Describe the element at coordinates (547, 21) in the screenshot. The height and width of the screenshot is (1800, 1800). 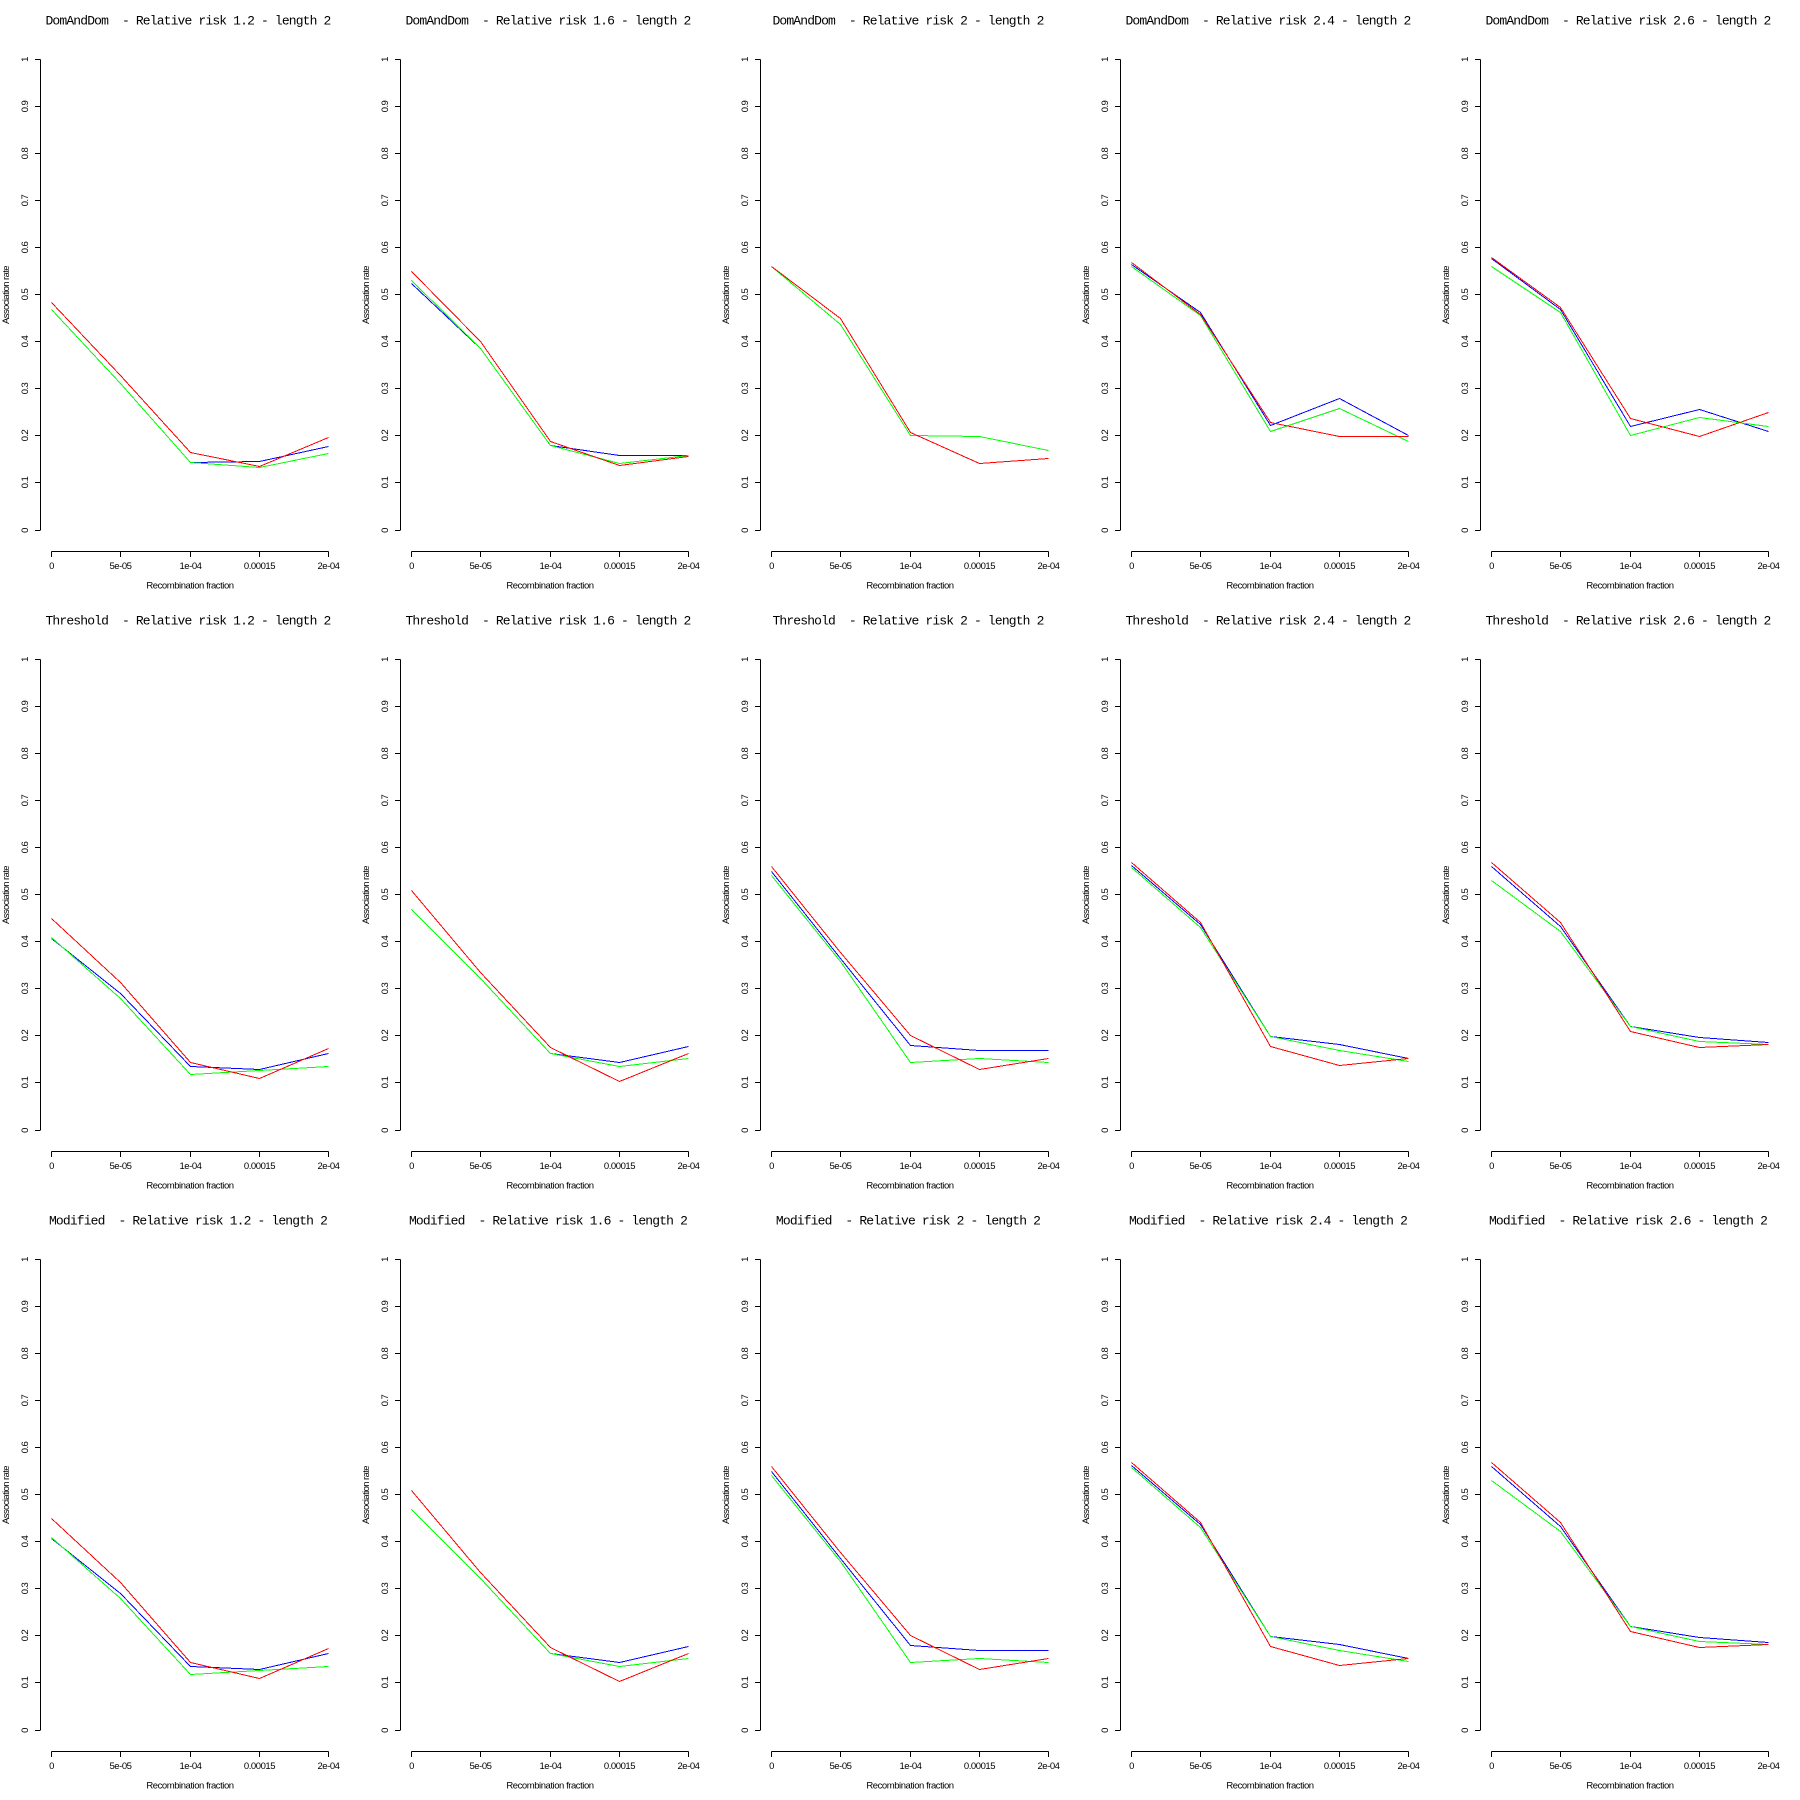
I see `svg-text:DomAndDom - Relative risk 1.6: DomAndDom - Relative risk 1.6 - length 2` at that location.